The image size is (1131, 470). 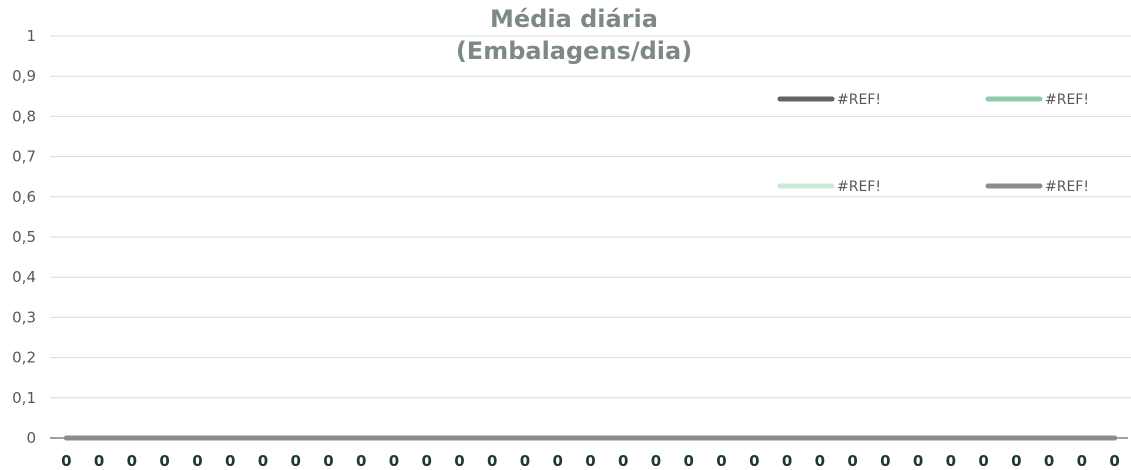 What do you see at coordinates (24, 116) in the screenshot?
I see `y-tick-label: 0,8` at bounding box center [24, 116].